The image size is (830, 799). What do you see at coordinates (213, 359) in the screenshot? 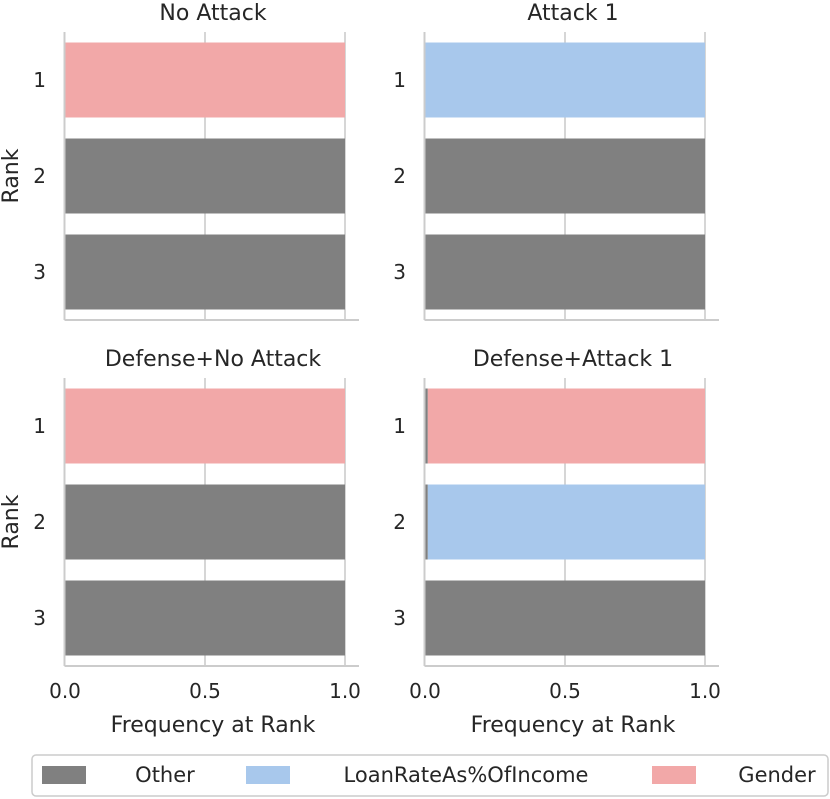
I see `panel-title: Defense+No Attack` at bounding box center [213, 359].